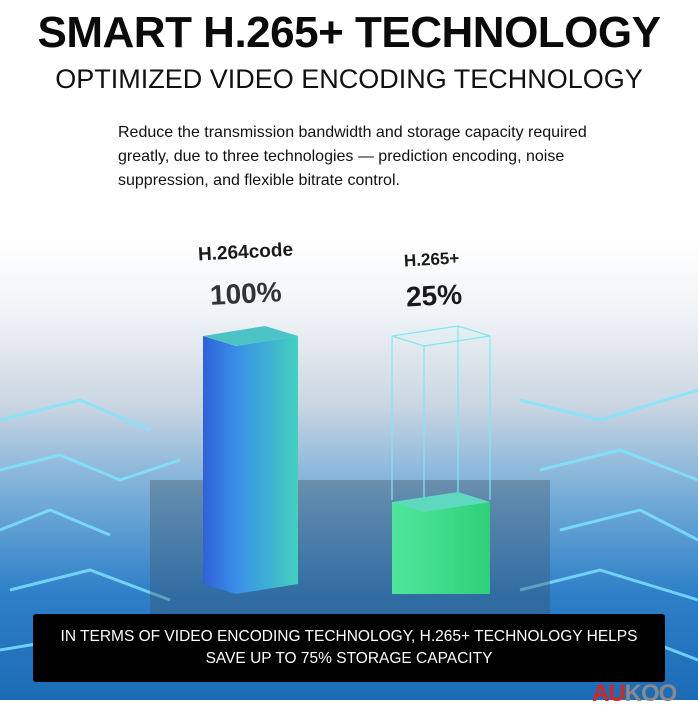 This screenshot has width=698, height=708. Describe the element at coordinates (349, 32) in the screenshot. I see `page-title: SMART H.265+ TECHNOLOGY` at that location.